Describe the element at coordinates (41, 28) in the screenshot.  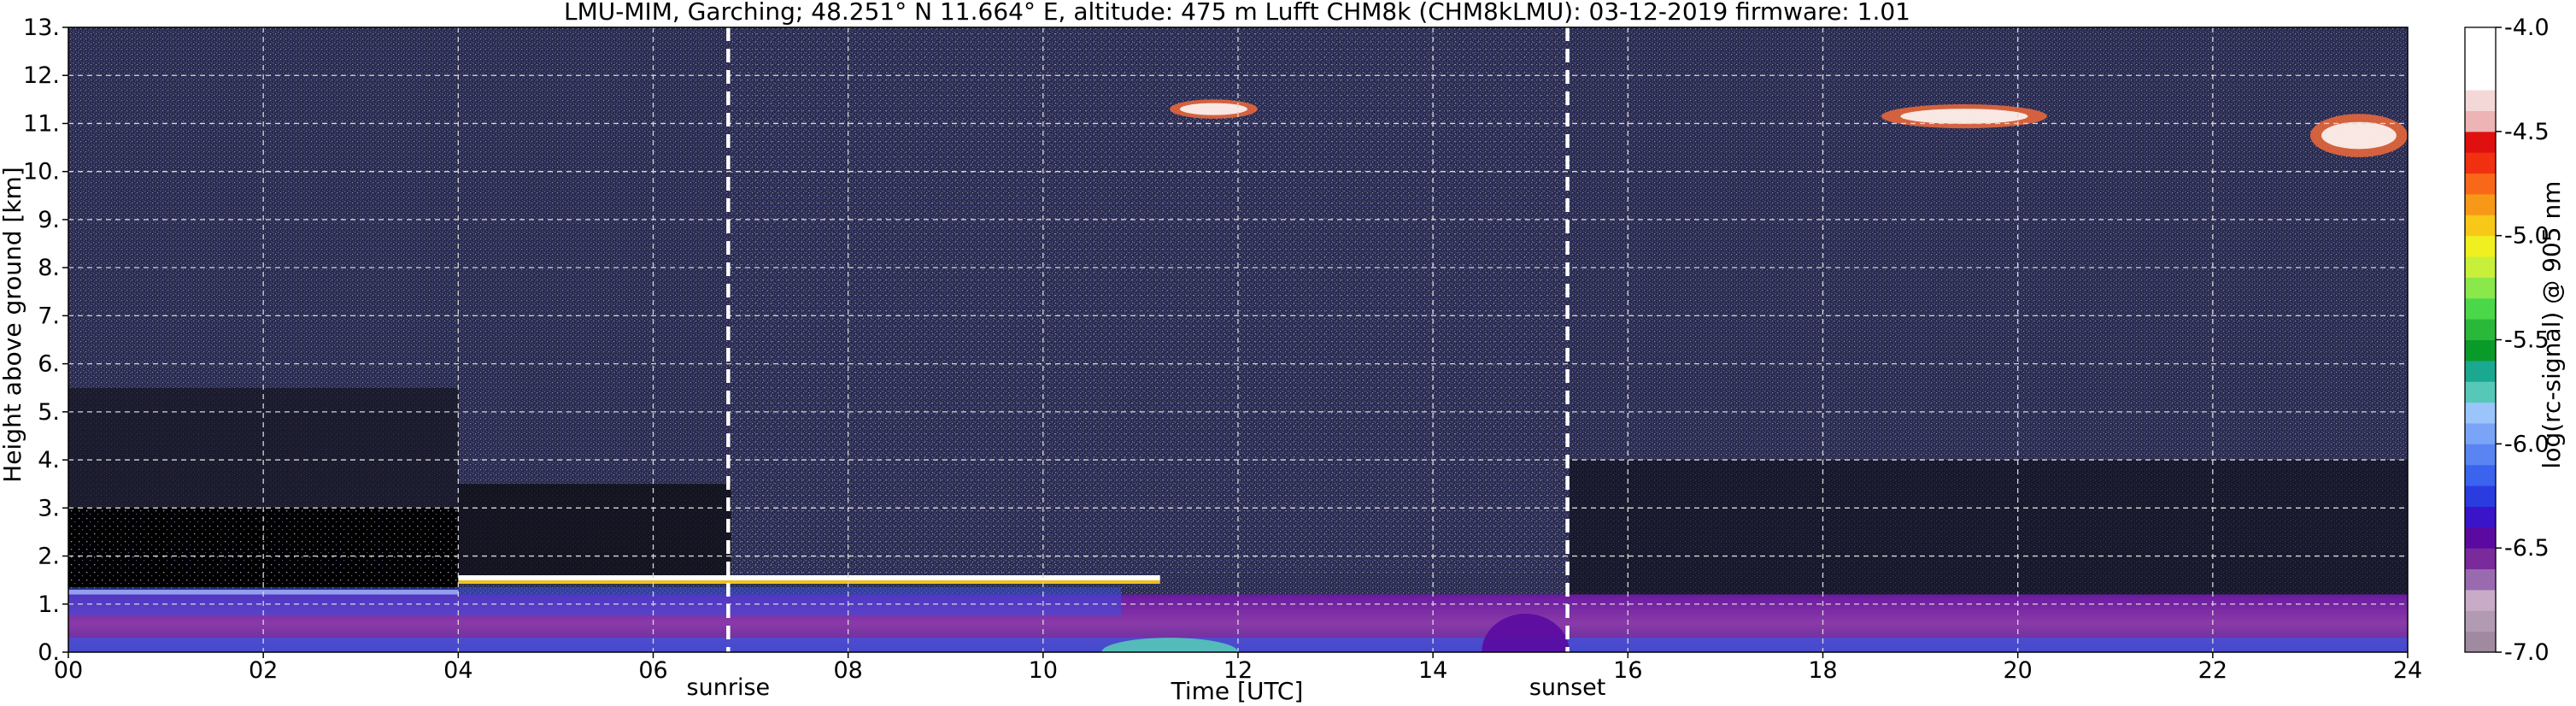
I see `y-tick-label: 13.` at that location.